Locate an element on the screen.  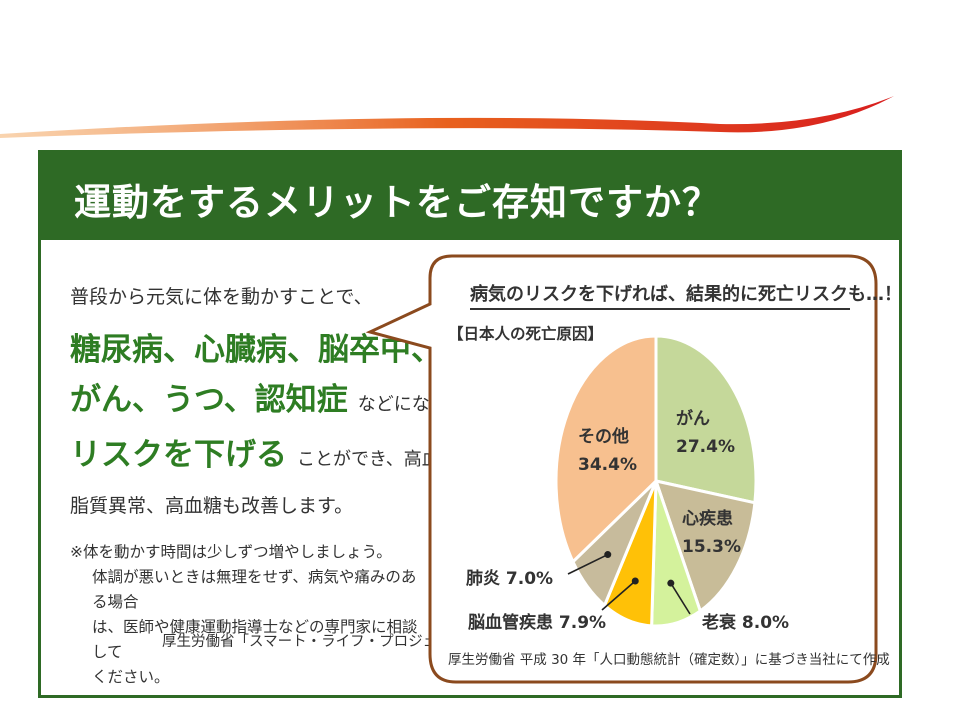
note-line-1: ※体を動かす時間は少しずつ増やしましょう。 is located at coordinates (231, 552).